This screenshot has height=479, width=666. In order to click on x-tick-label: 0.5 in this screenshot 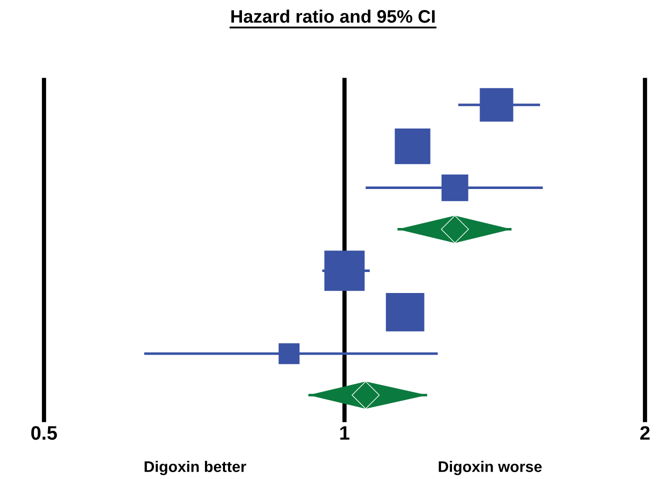, I will do `click(44, 433)`.